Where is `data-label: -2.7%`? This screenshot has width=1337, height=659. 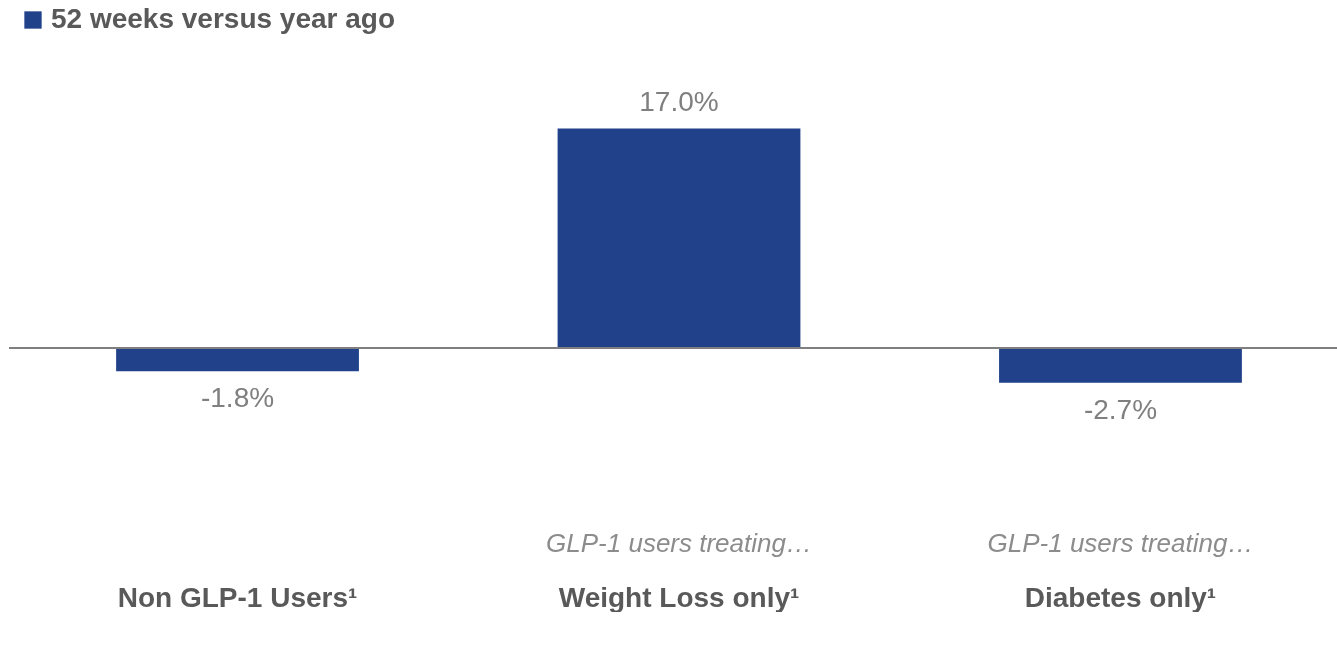 data-label: -2.7% is located at coordinates (1120, 409).